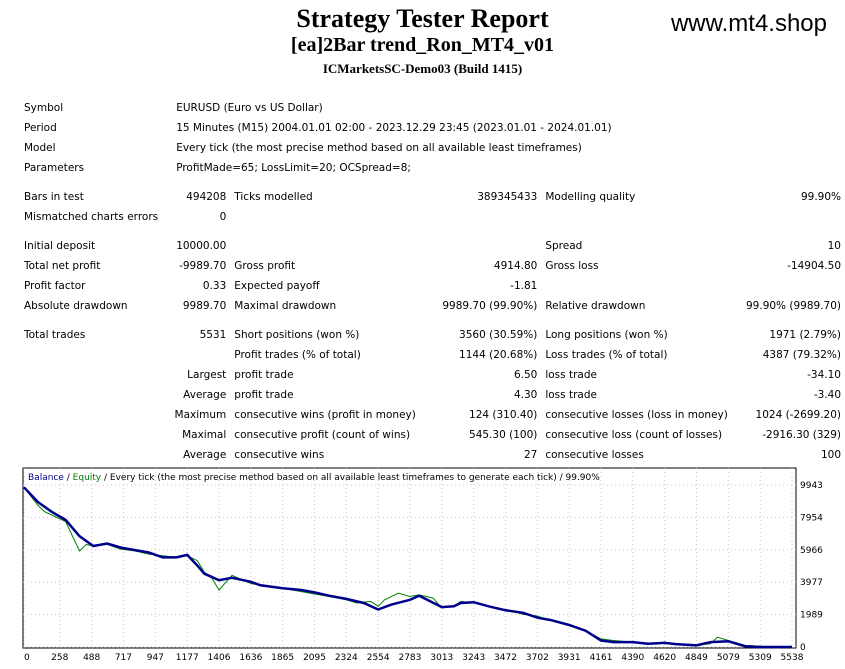 The width and height of the screenshot is (845, 669). I want to click on x-tick-label: 3702, so click(537, 658).